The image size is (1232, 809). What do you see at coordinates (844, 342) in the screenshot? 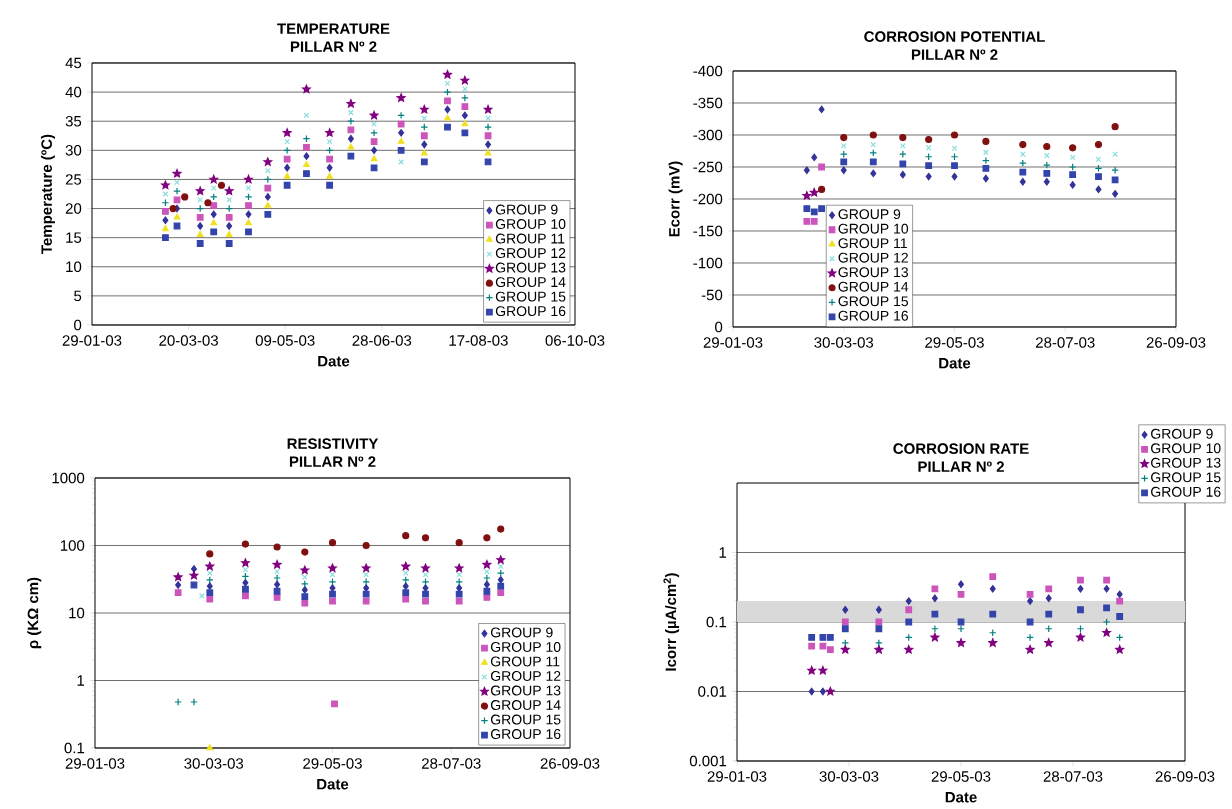
I see `x-tick-label: 30-03-03` at bounding box center [844, 342].